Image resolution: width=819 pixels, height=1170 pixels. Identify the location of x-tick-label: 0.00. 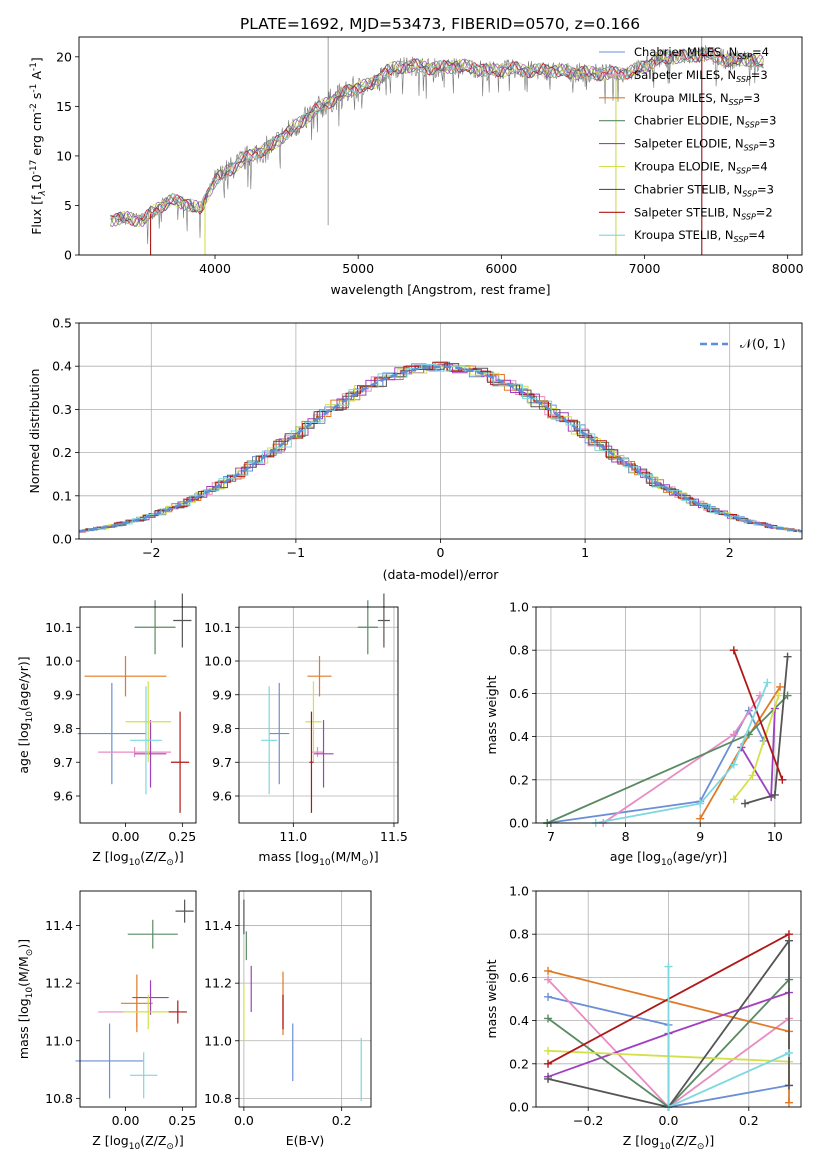
(126, 1120).